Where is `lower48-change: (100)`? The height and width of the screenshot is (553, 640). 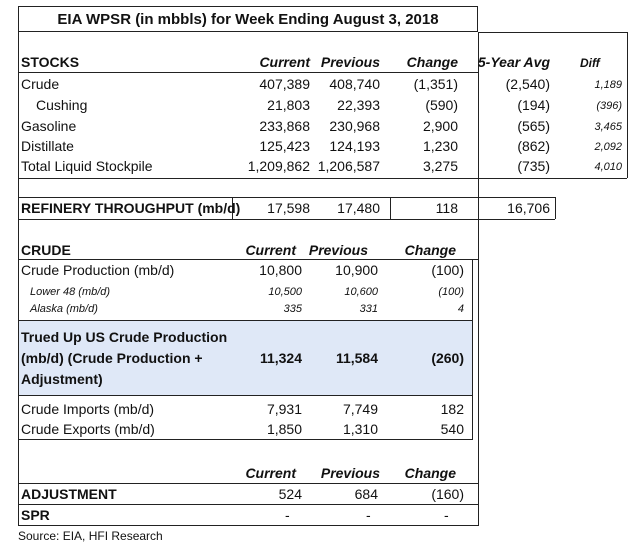
lower48-change: (100) is located at coordinates (451, 292).